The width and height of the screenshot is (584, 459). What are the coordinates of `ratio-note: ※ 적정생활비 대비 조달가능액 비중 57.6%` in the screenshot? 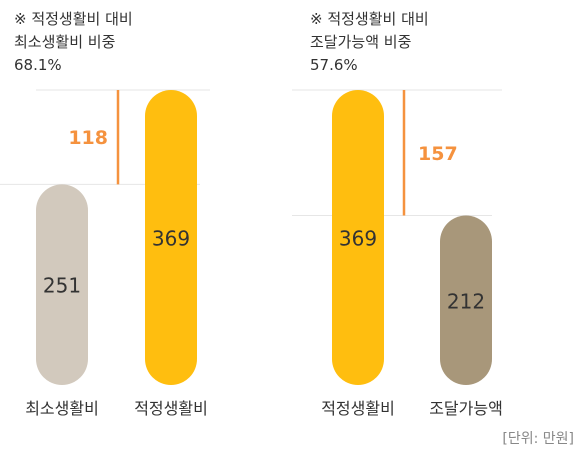 It's located at (369, 42).